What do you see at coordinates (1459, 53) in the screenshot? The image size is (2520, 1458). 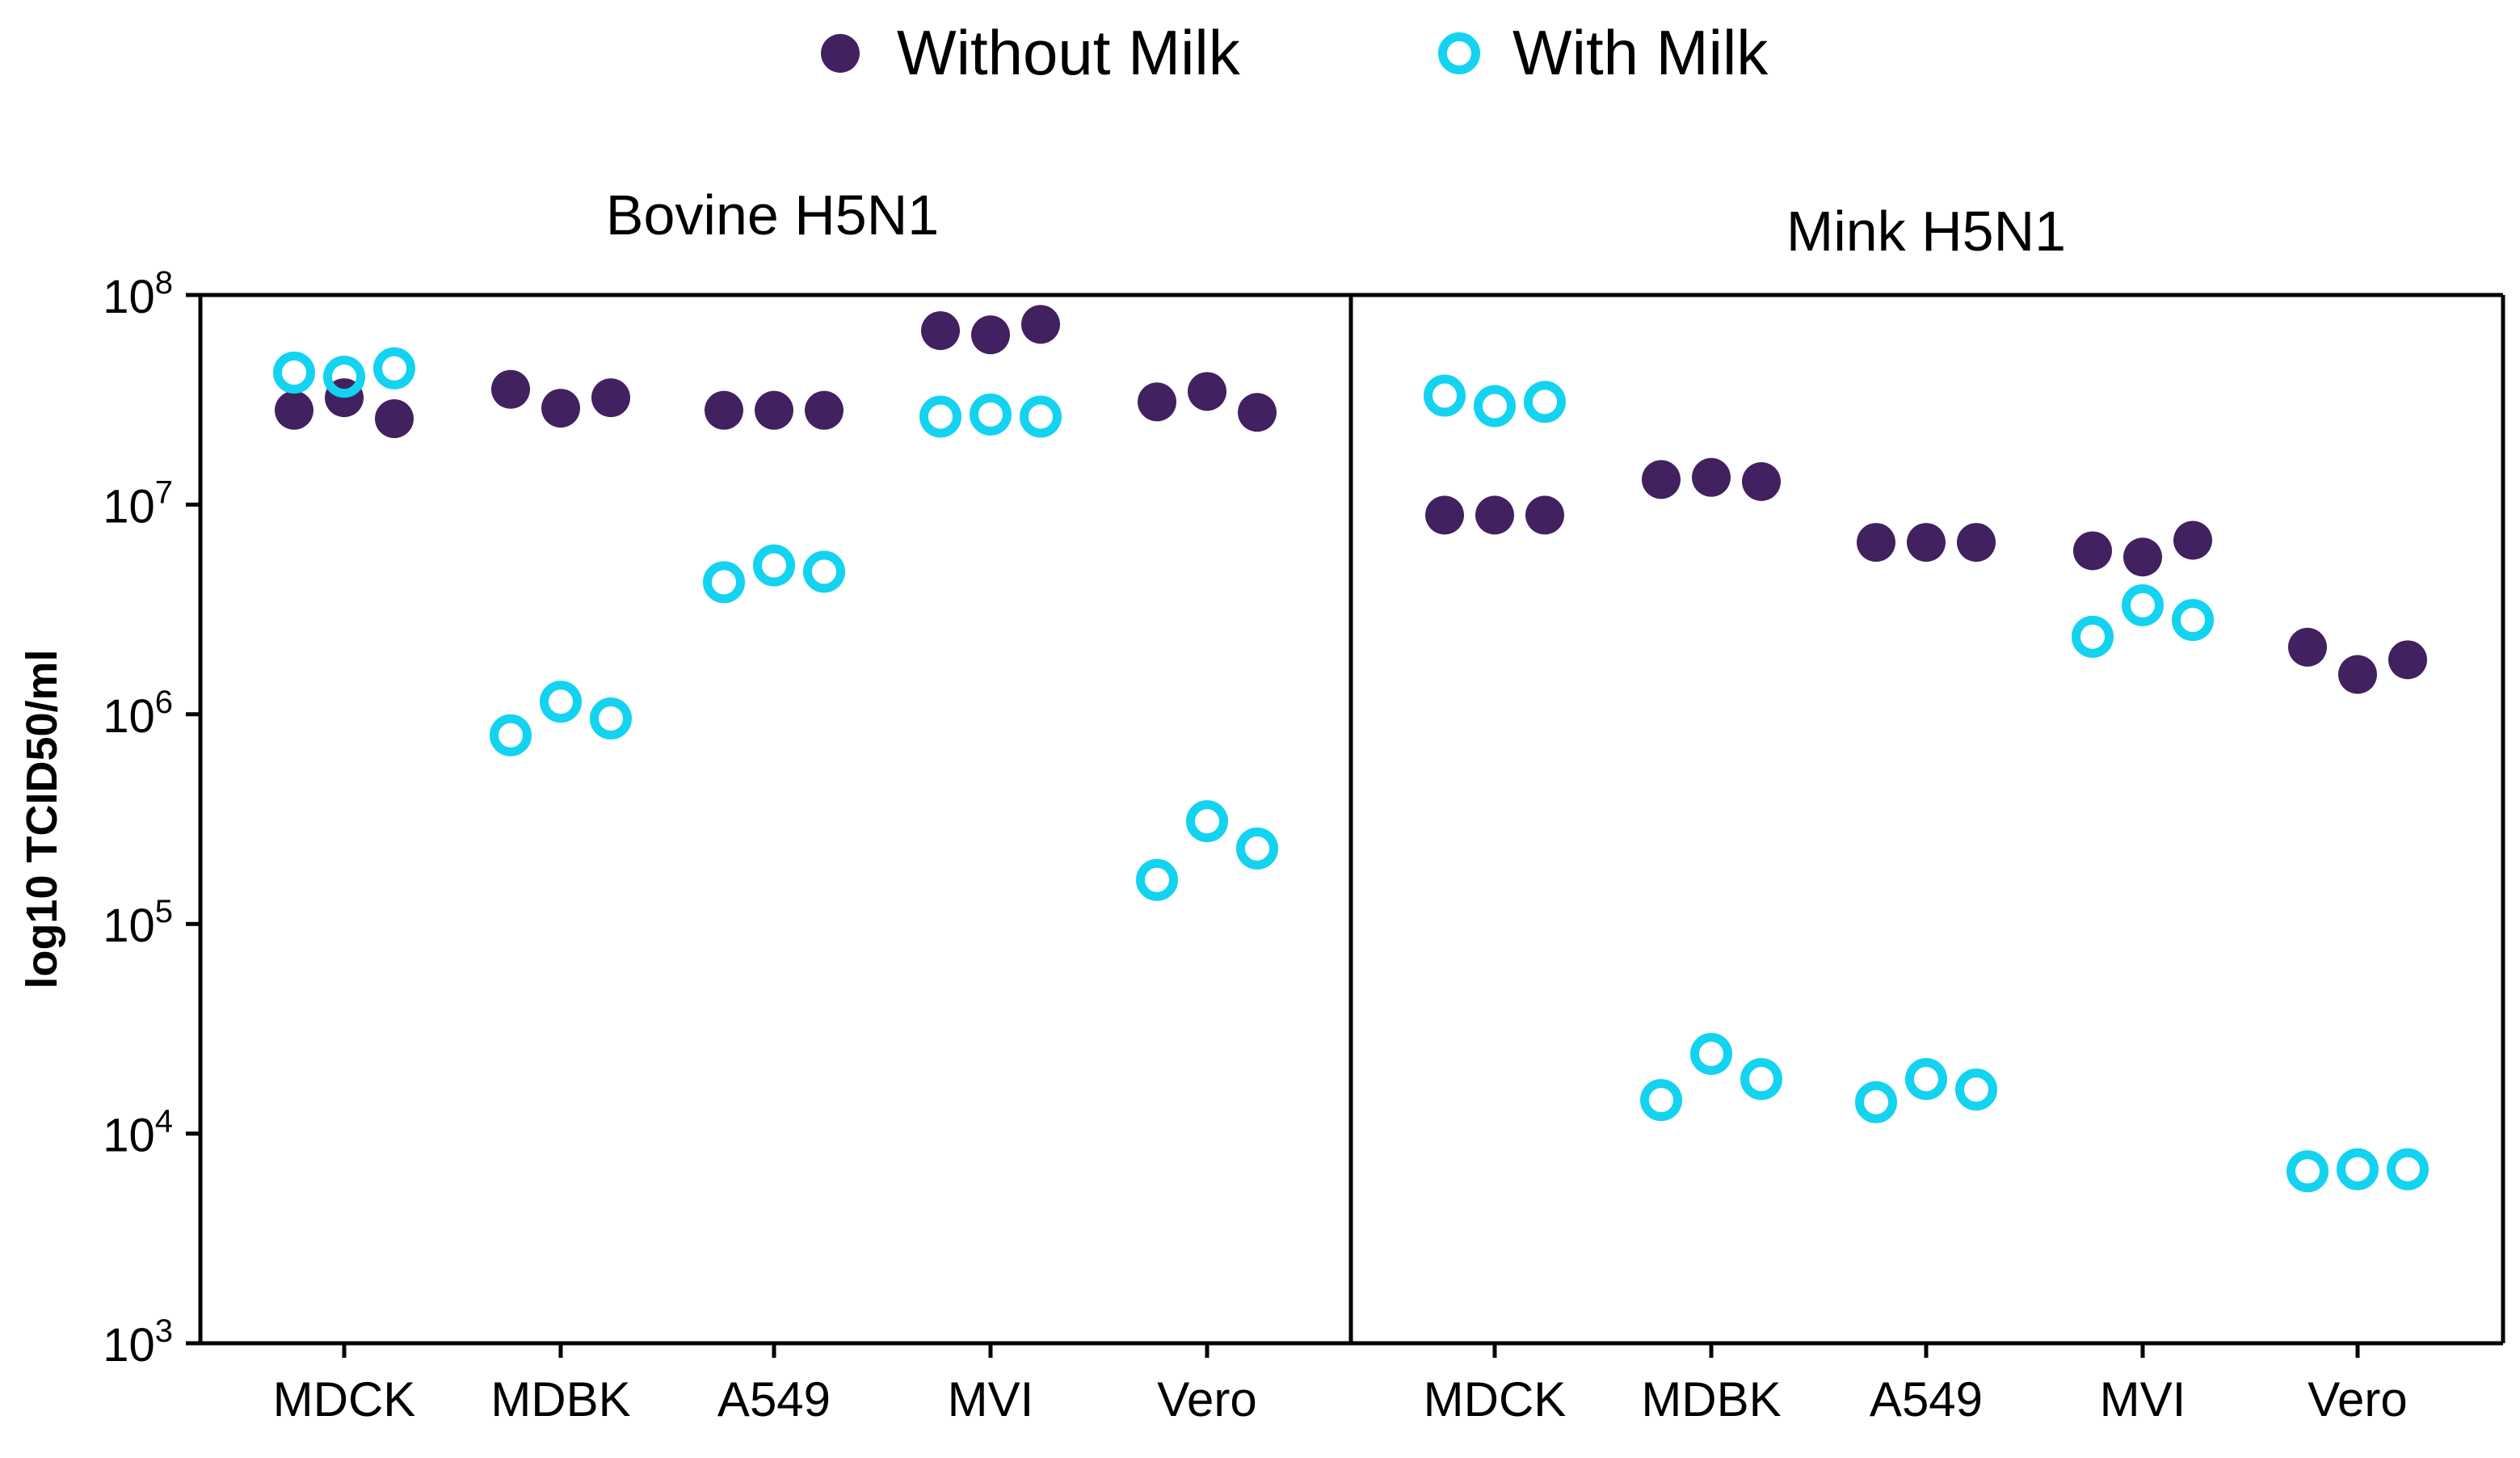 I see `legend-marker-open` at bounding box center [1459, 53].